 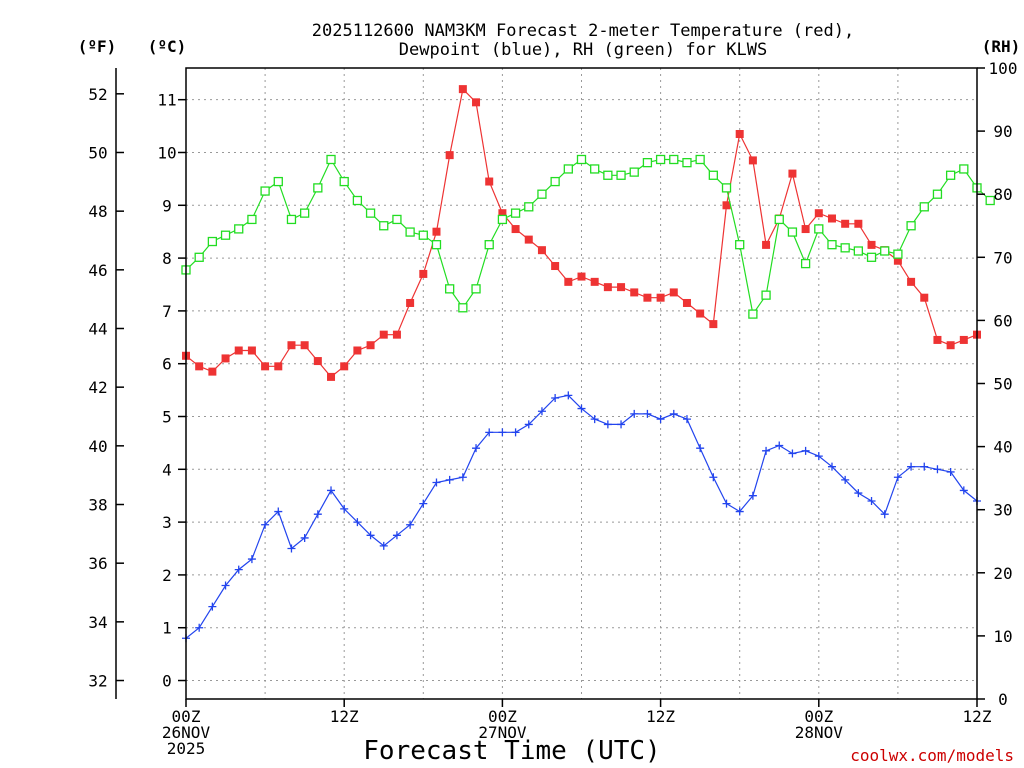 What do you see at coordinates (1003, 699) in the screenshot?
I see `rh-tick-label: 0` at bounding box center [1003, 699].